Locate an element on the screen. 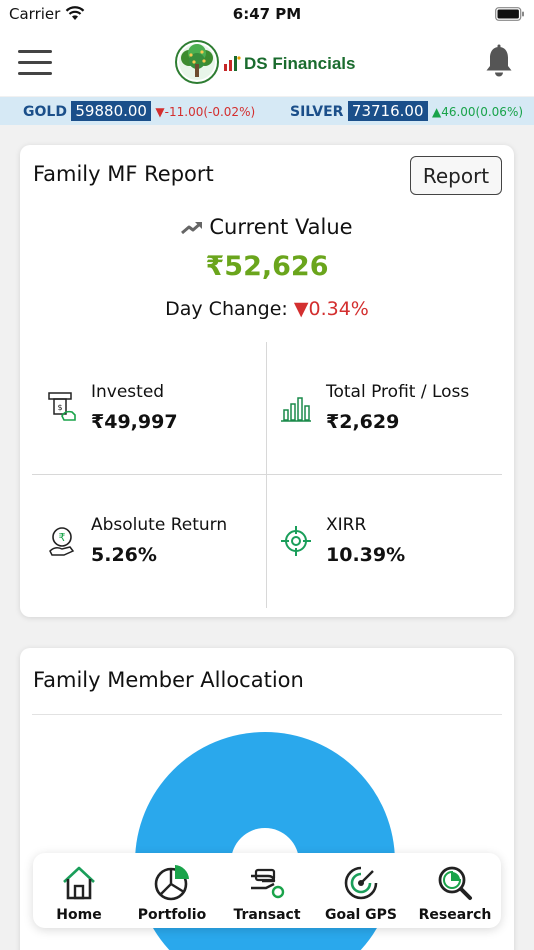 The image size is (534, 950). silver-price: 73716.00 is located at coordinates (387, 111).